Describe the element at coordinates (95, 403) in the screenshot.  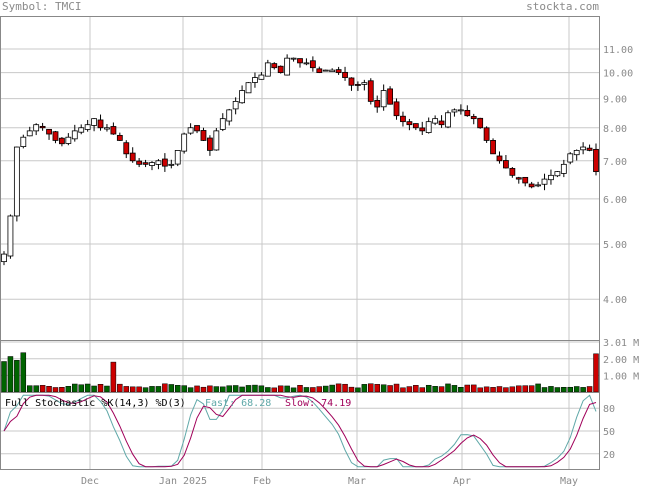
I see `stochastic-title: Full Stochastic %K(14,3) %D(3)` at that location.